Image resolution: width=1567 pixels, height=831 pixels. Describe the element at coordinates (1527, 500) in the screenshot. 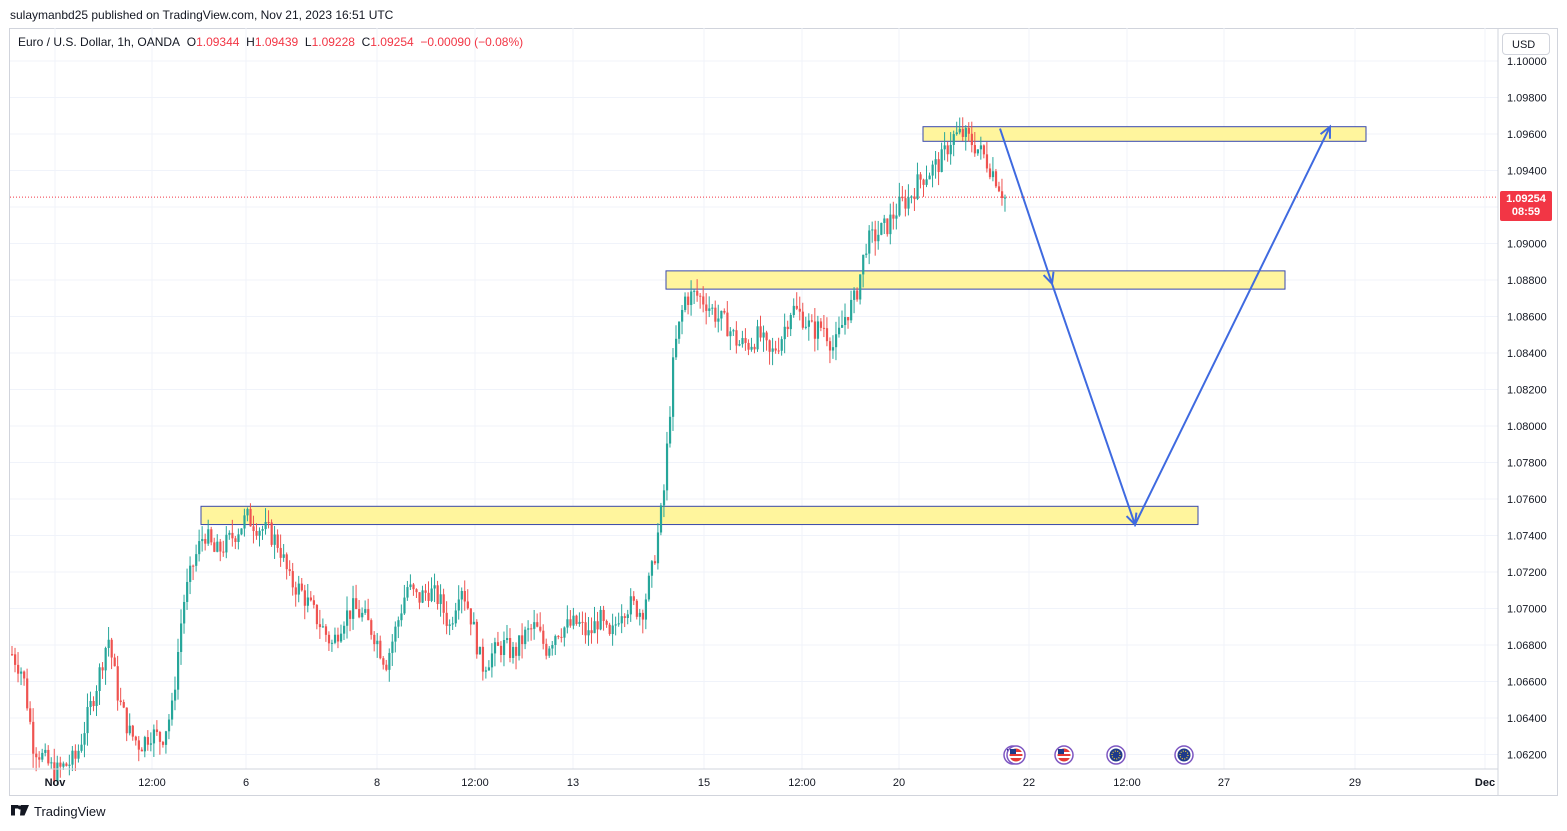

I see `y-tick-label: 1.07600` at that location.